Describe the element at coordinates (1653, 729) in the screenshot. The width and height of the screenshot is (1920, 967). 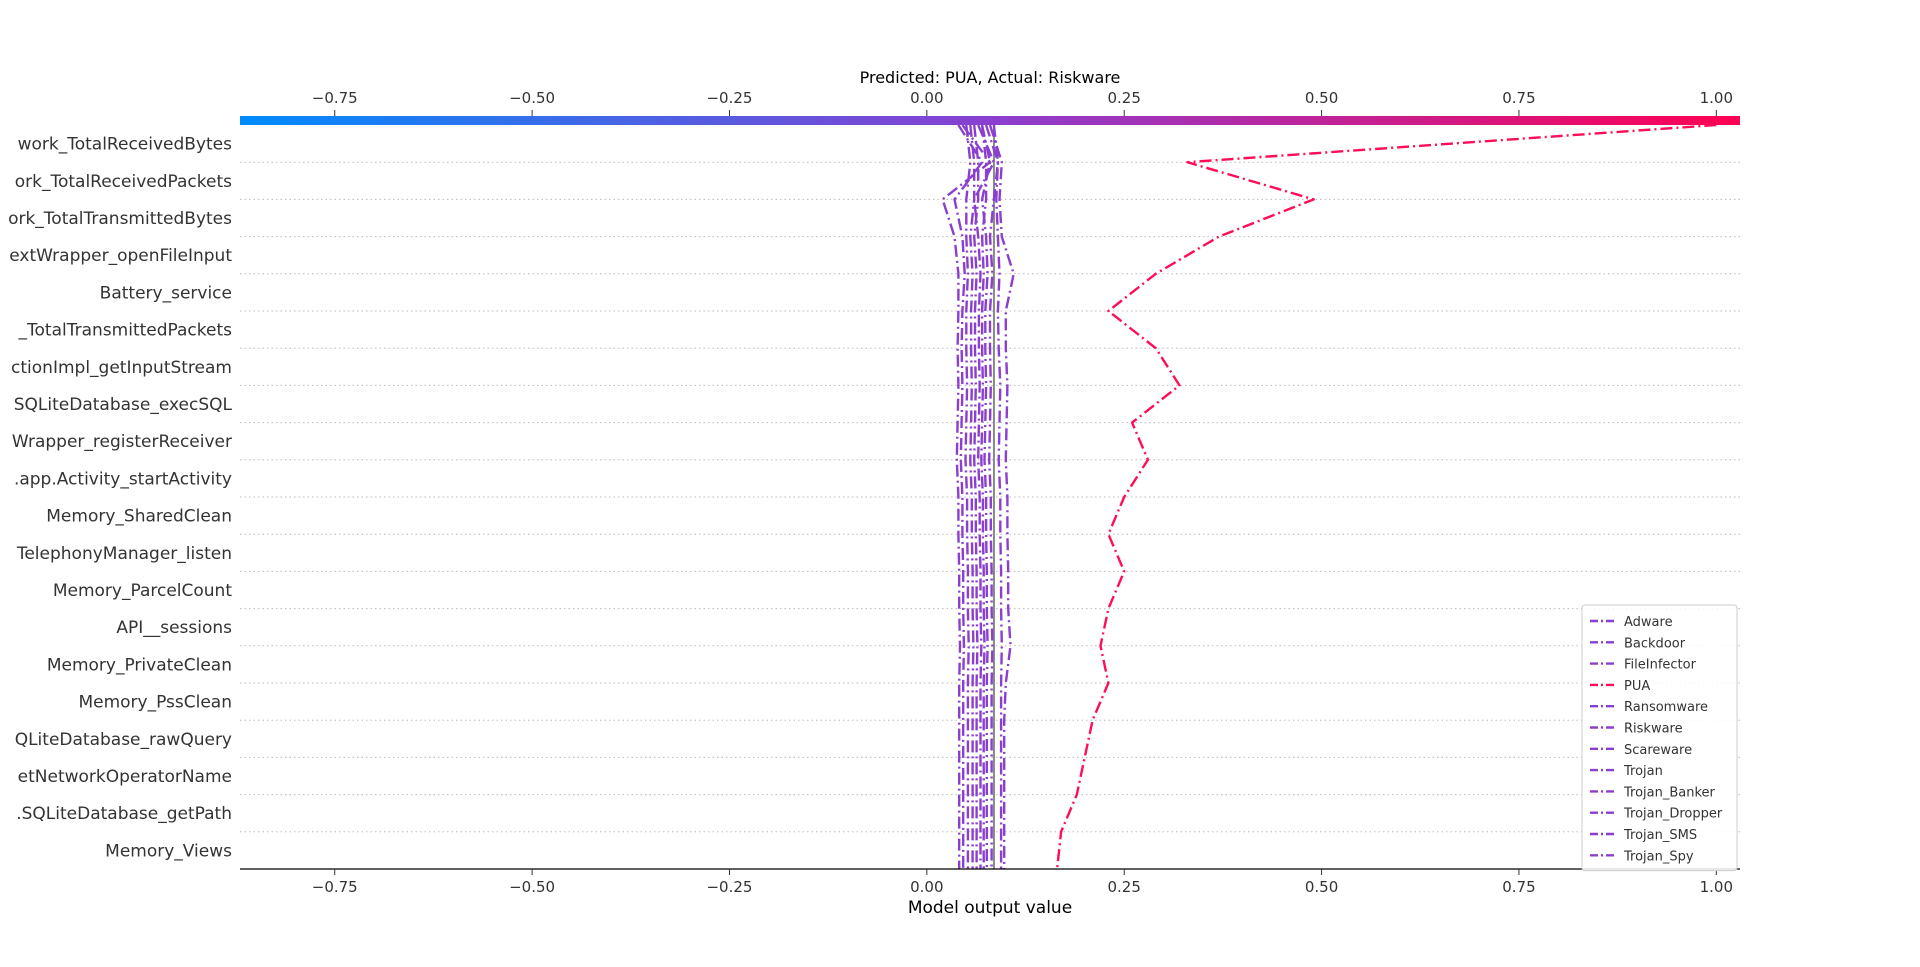
I see `legend-label: Riskware` at that location.